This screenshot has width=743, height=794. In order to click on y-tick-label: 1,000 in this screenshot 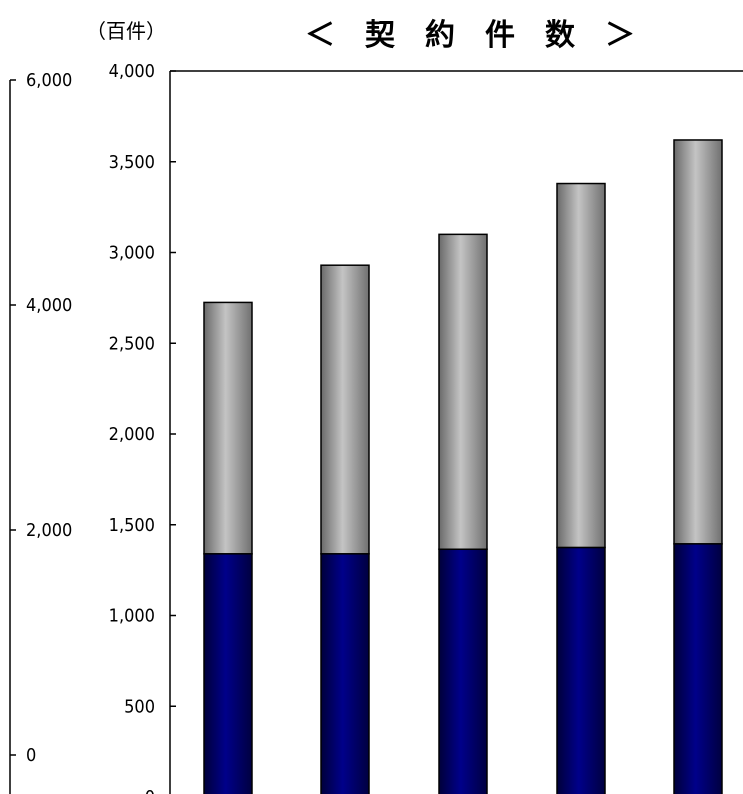, I will do `click(132, 616)`.